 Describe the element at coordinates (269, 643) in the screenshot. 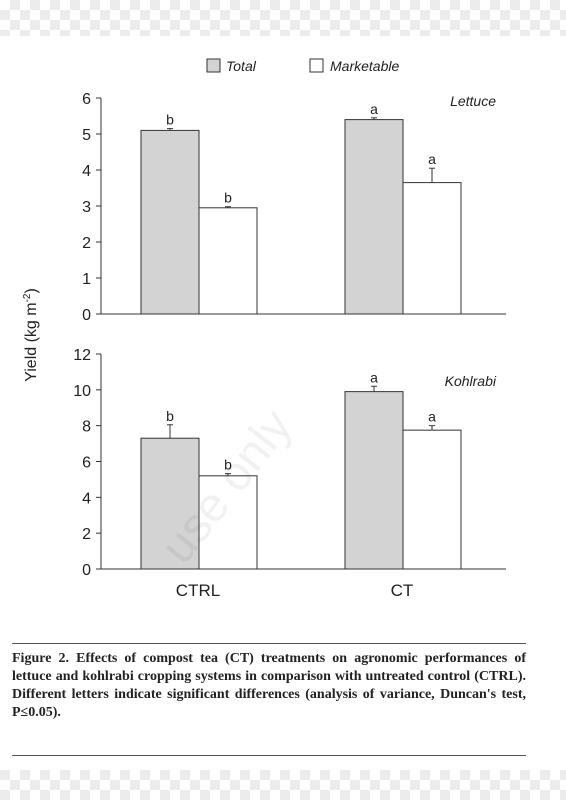

I see `caption-top-rule` at that location.